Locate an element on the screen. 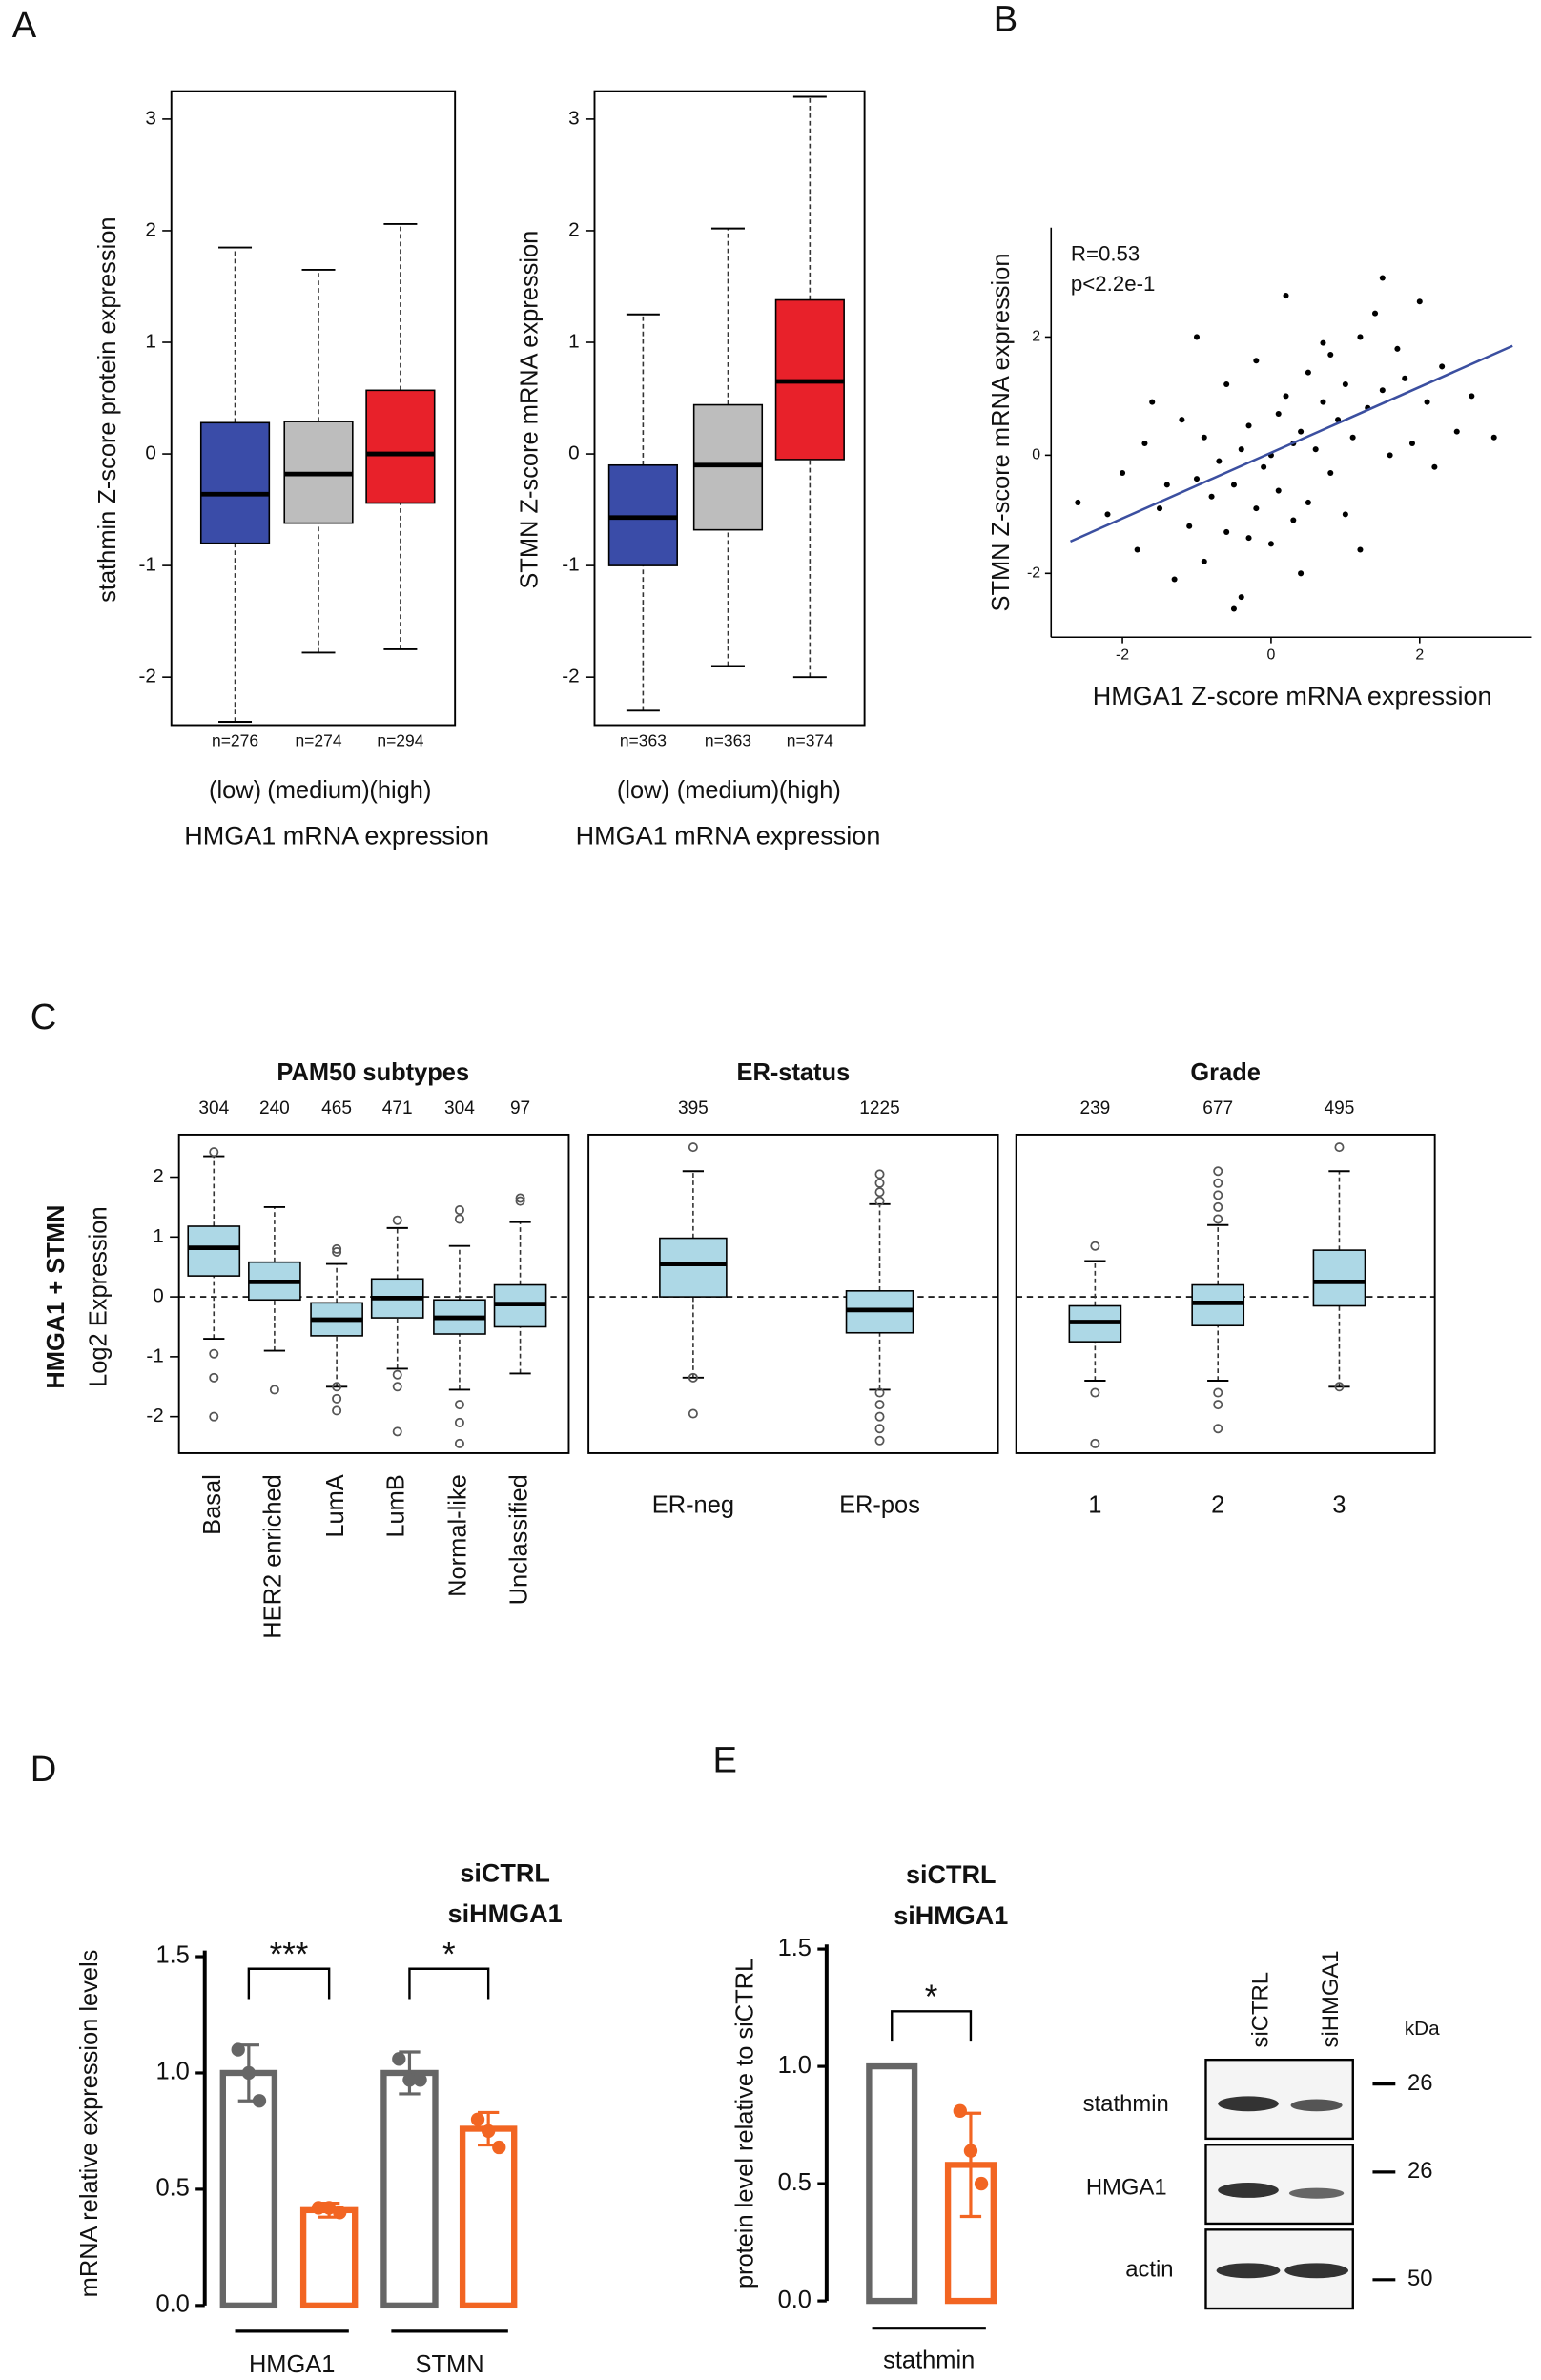 This screenshot has height=2380, width=1541. panel-label: D is located at coordinates (44, 1770).